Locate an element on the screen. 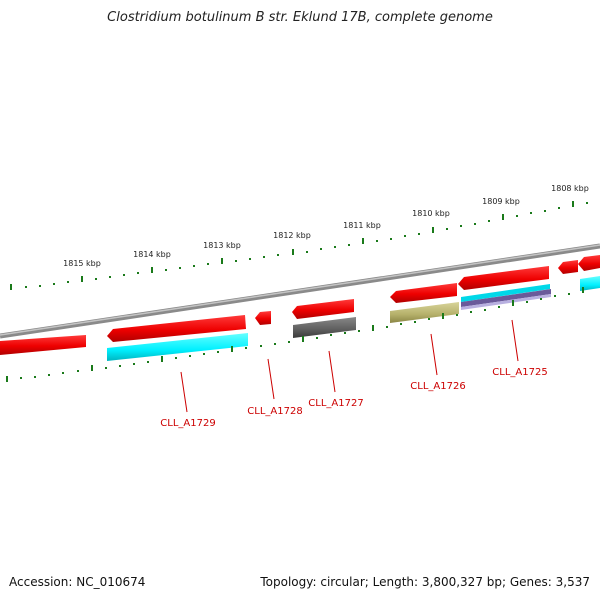 The height and width of the screenshot is (600, 600). feature-block-lavender is located at coordinates (506, 302).